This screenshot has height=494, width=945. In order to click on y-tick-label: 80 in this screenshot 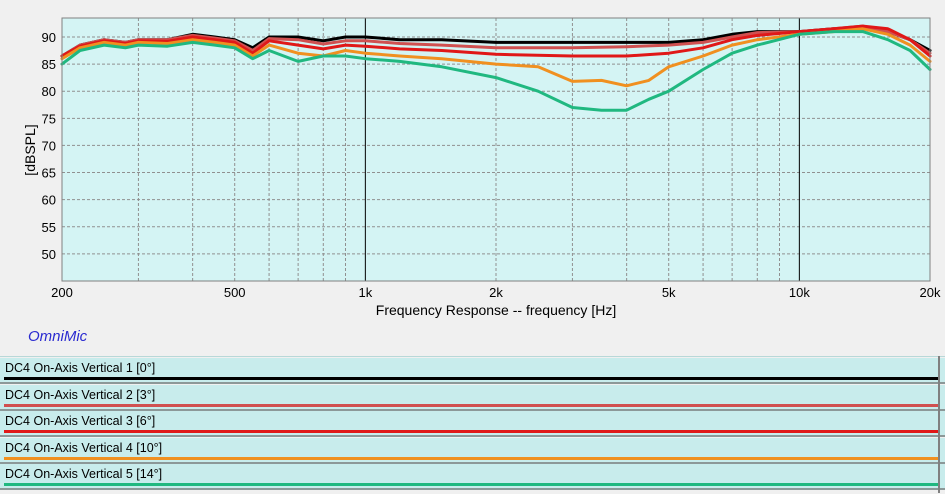, I will do `click(49, 91)`.